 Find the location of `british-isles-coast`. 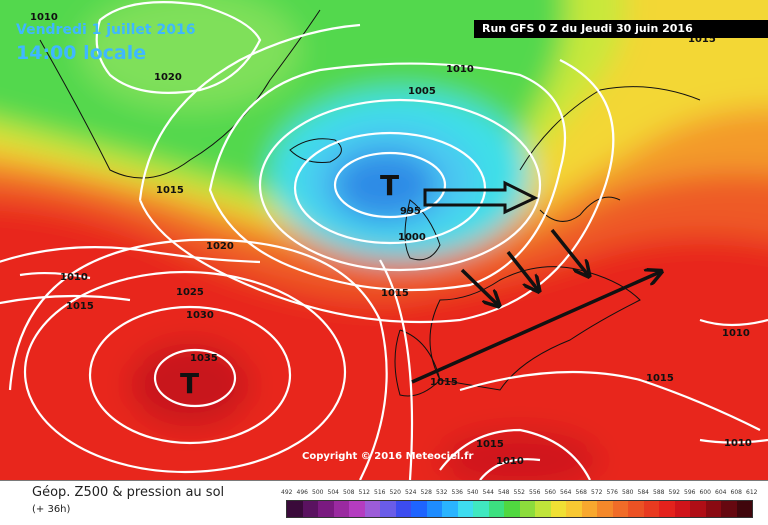

british-isles-coast is located at coordinates (422, 230).